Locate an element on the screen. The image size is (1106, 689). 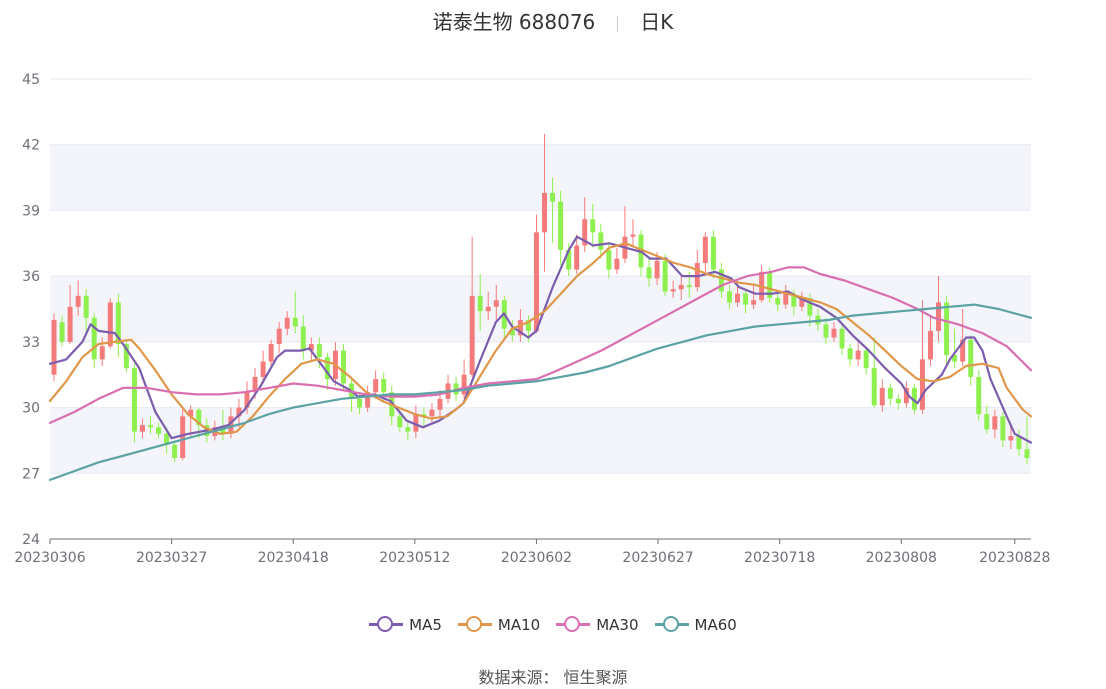
data-source-name: 恒生聚源 is located at coordinates (595, 677).